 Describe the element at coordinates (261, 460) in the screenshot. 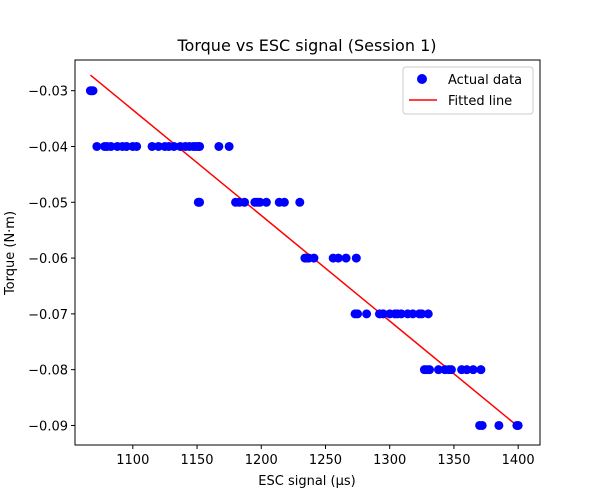

I see `x-tick-label: 1200` at that location.